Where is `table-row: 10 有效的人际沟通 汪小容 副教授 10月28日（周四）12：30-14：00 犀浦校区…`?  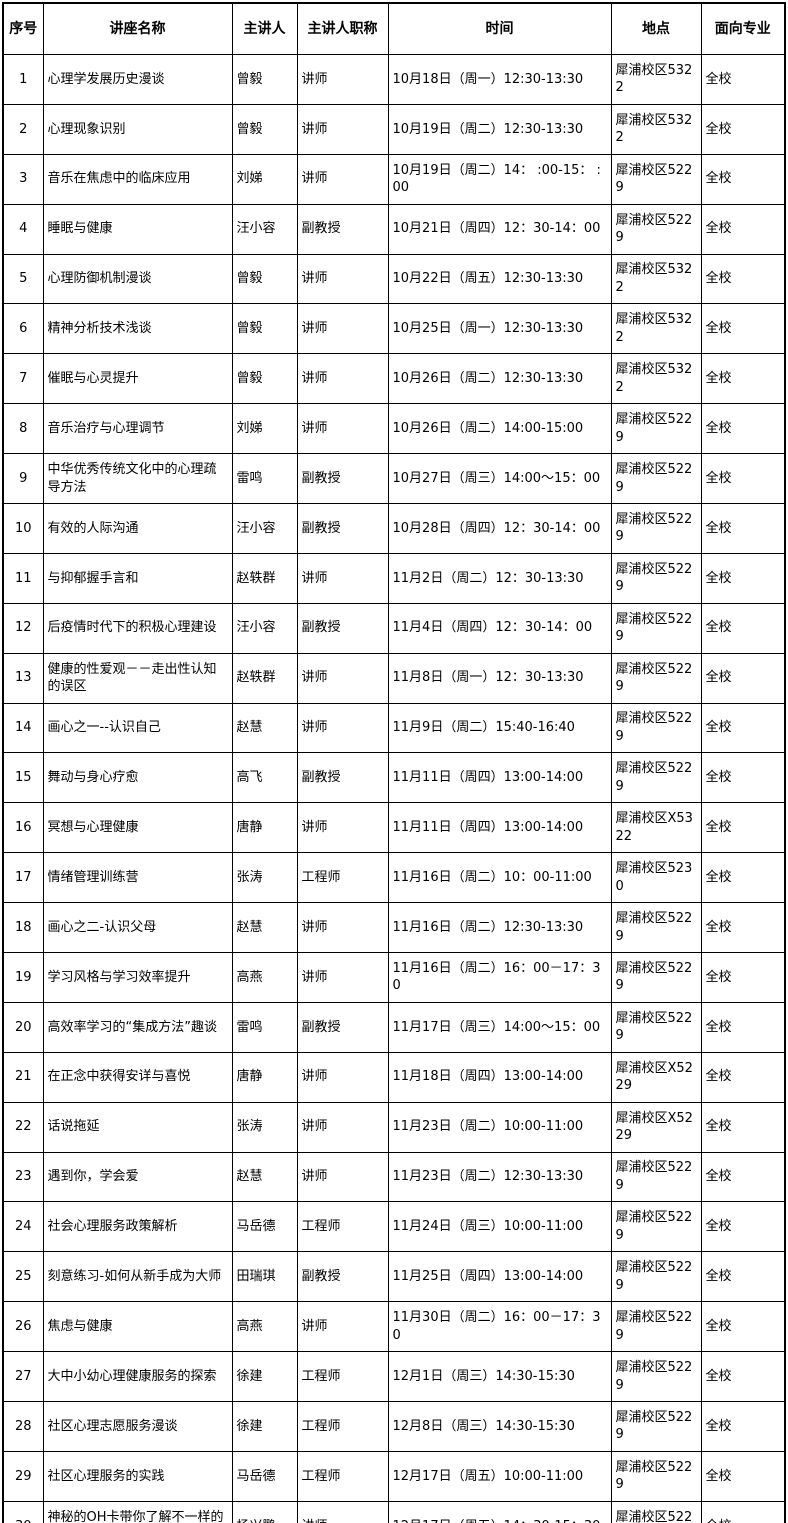 table-row: 10 有效的人际沟通 汪小容 副教授 10月28日（周四）12：30-14：00 犀浦校区… is located at coordinates (394, 528).